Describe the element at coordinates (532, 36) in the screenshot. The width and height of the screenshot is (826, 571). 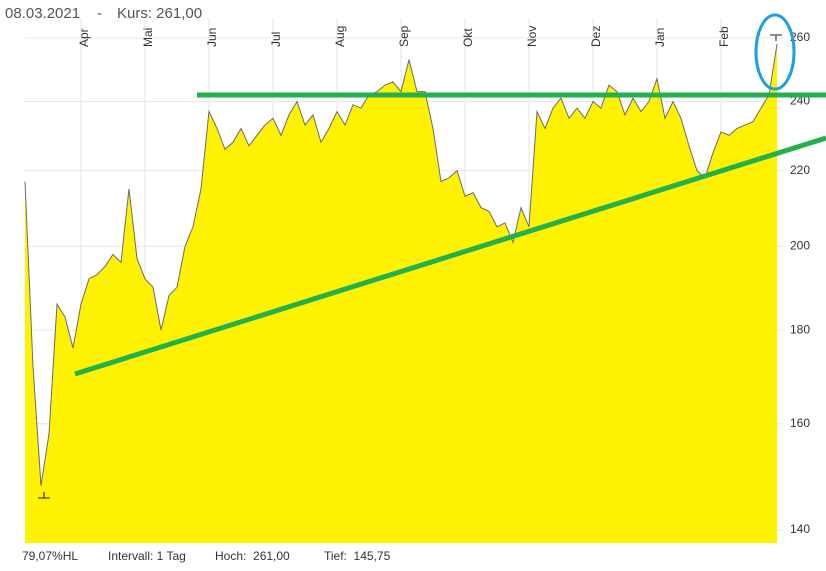
I see `x-tick-label: Nov` at that location.